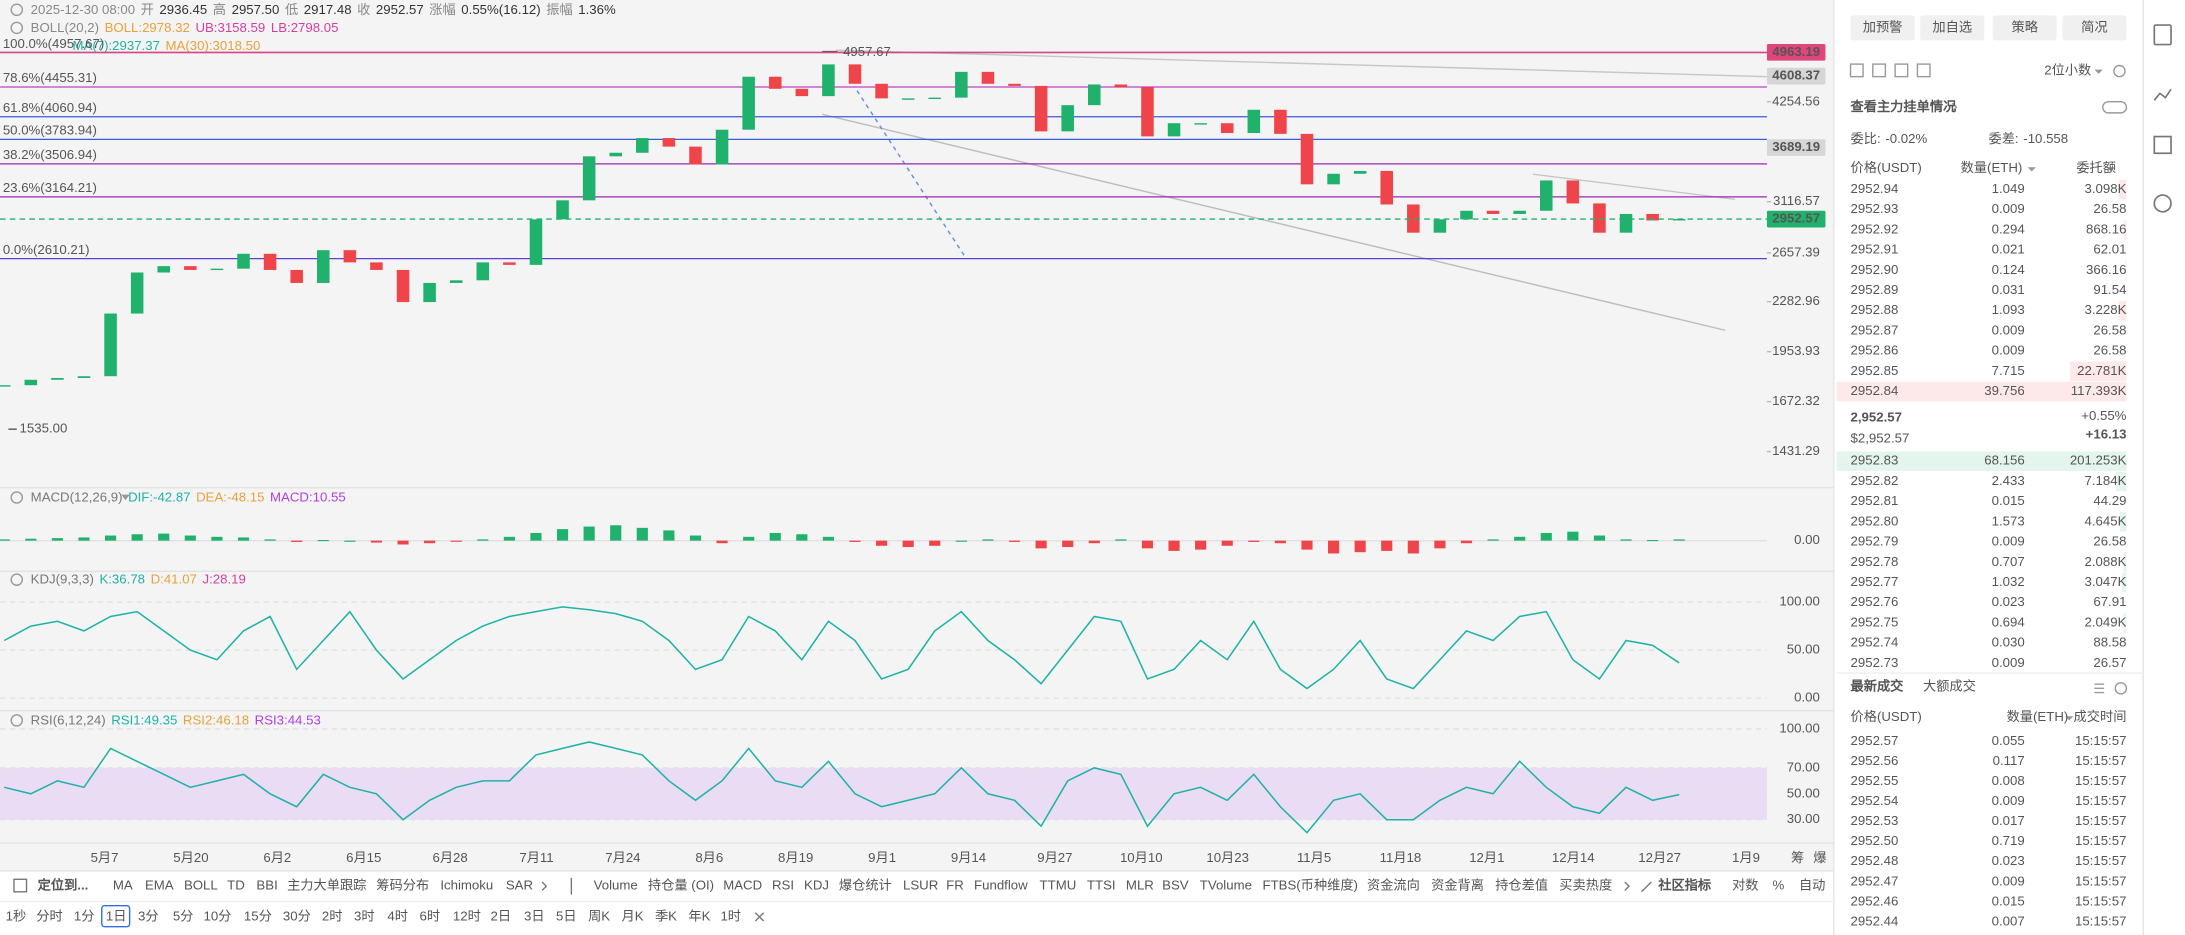 The width and height of the screenshot is (2185, 935). What do you see at coordinates (326, 885) in the screenshot?
I see `indicator-button: 主力大单跟踪` at bounding box center [326, 885].